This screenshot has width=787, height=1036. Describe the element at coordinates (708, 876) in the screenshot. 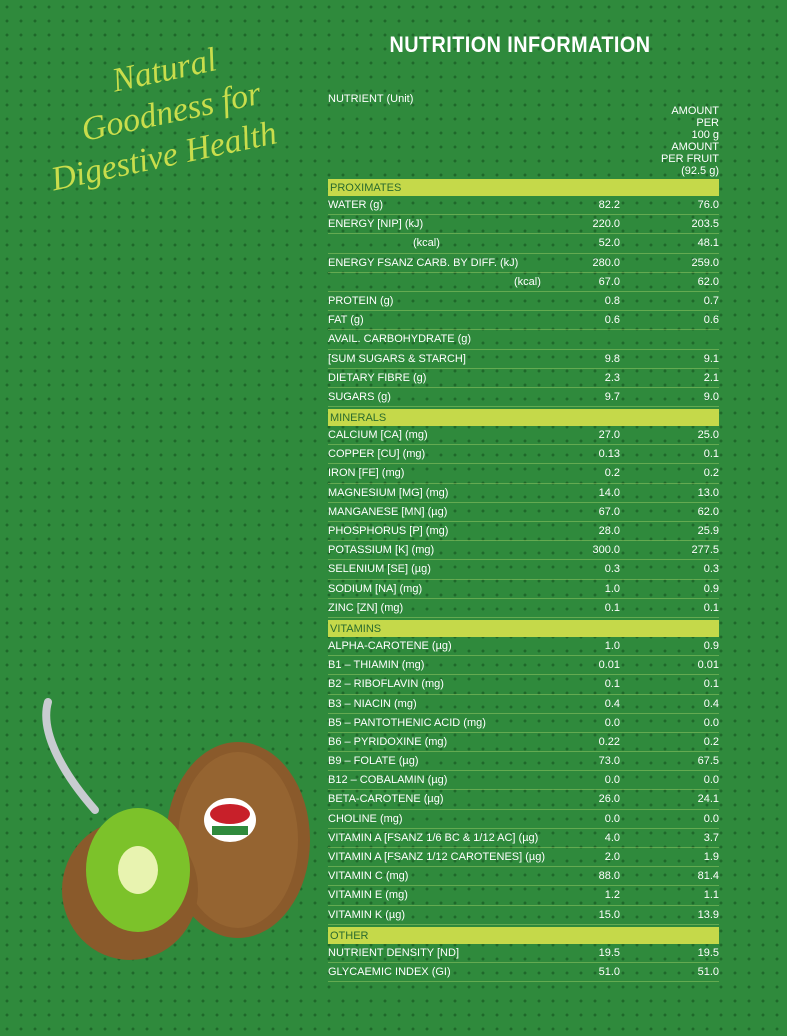

I see `nutrient-value: 81.4` at that location.